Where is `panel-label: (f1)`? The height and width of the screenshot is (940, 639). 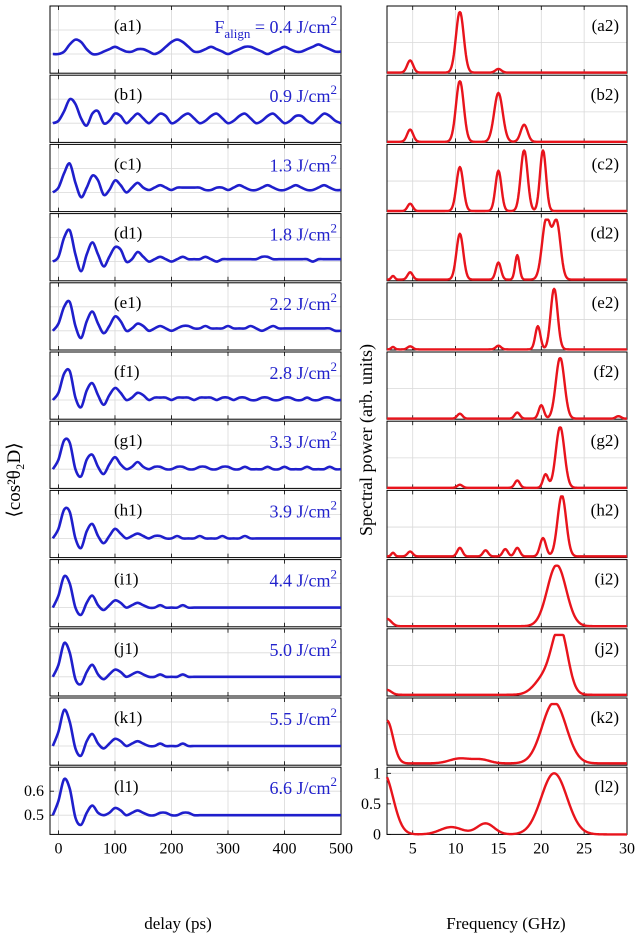
panel-label: (f1) is located at coordinates (126, 371).